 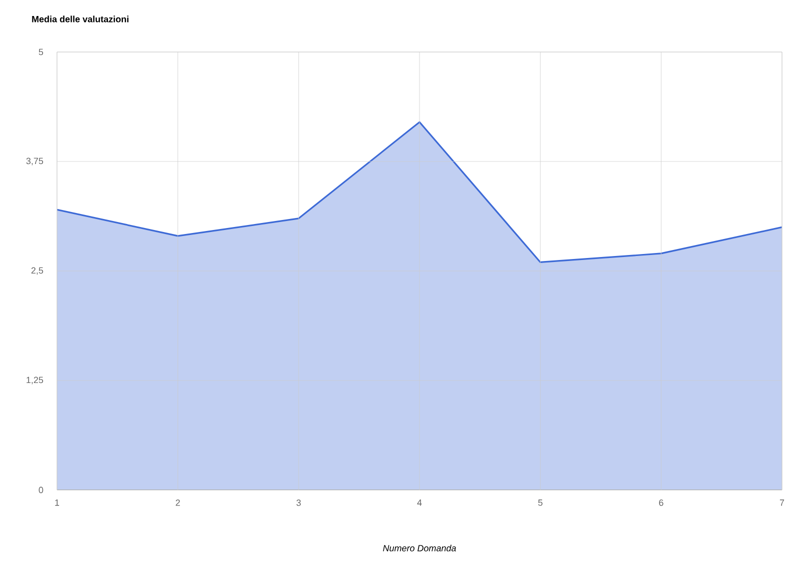 I want to click on y-tick-label: 5, so click(x=41, y=52).